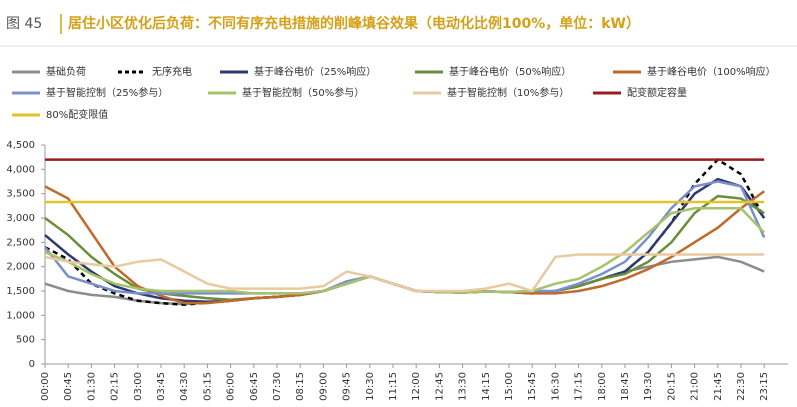 The image size is (797, 407). Describe the element at coordinates (648, 386) in the screenshot. I see `x-tick-label: 19:30` at that location.